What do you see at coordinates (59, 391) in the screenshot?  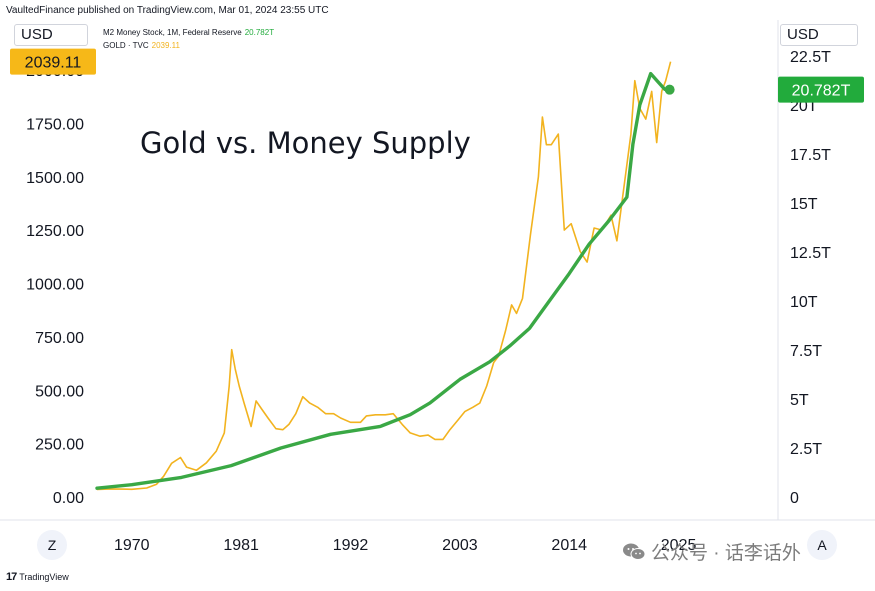 I see `left-tick-label: 500.00` at bounding box center [59, 391].